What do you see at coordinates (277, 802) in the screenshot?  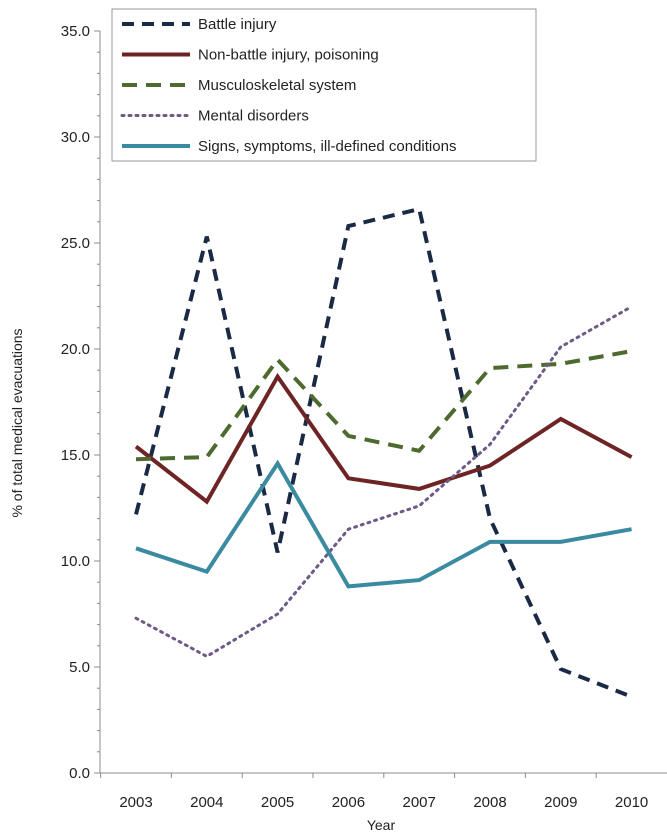 I see `x-tick-label: 2005` at bounding box center [277, 802].